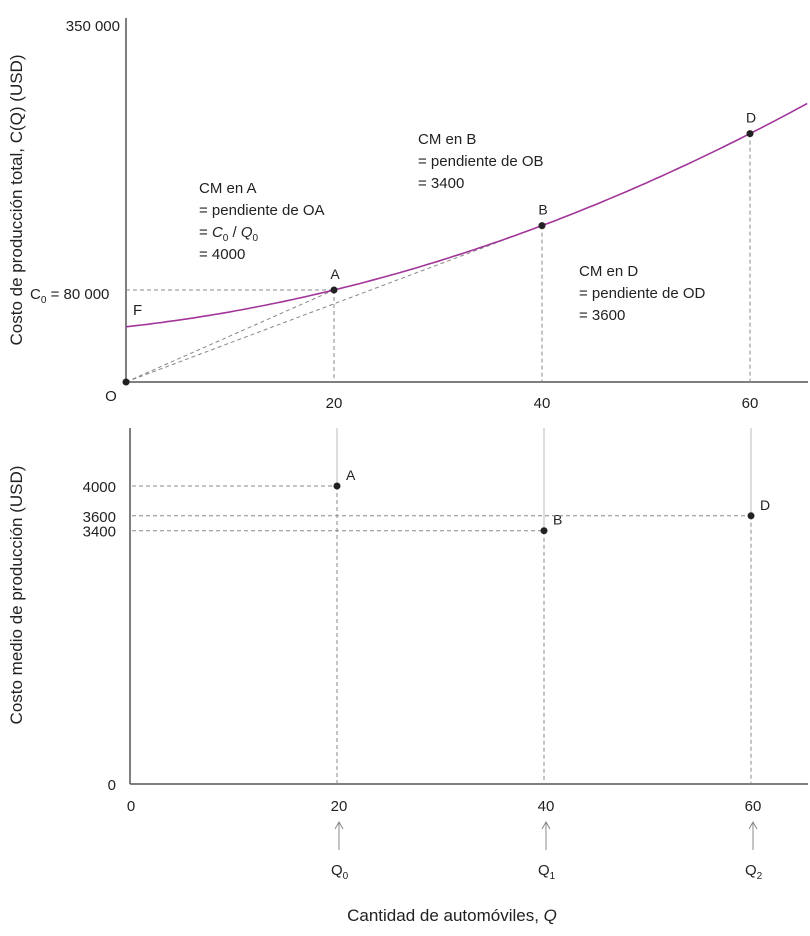 This screenshot has height=936, width=810. I want to click on avg-point-A, so click(337, 486).